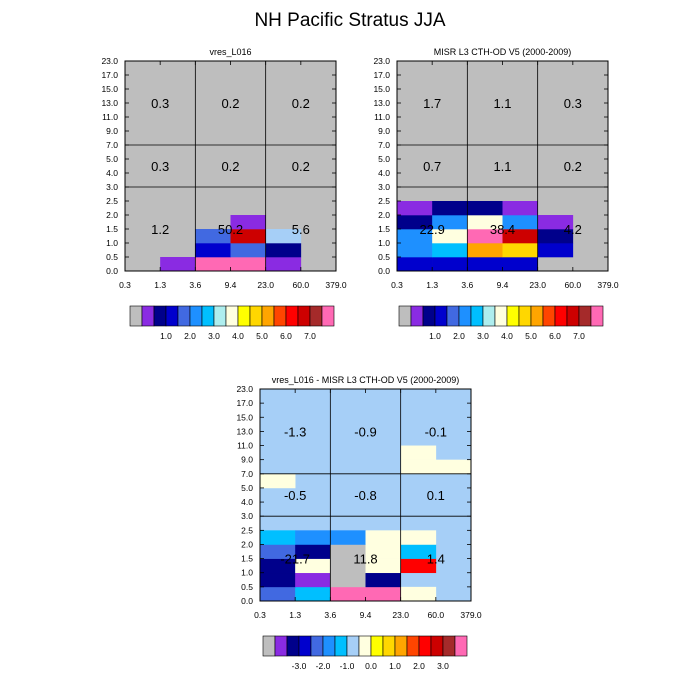  I want to click on panel-title: vres_L016, so click(230, 52).